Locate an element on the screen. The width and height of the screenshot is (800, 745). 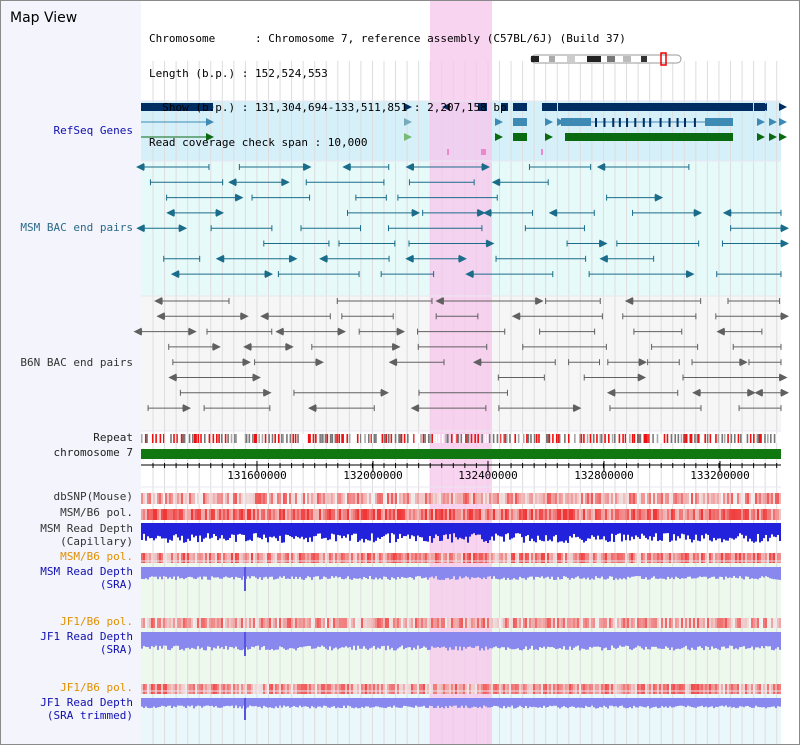
track-label-repeat: Repeat is located at coordinates (113, 437).